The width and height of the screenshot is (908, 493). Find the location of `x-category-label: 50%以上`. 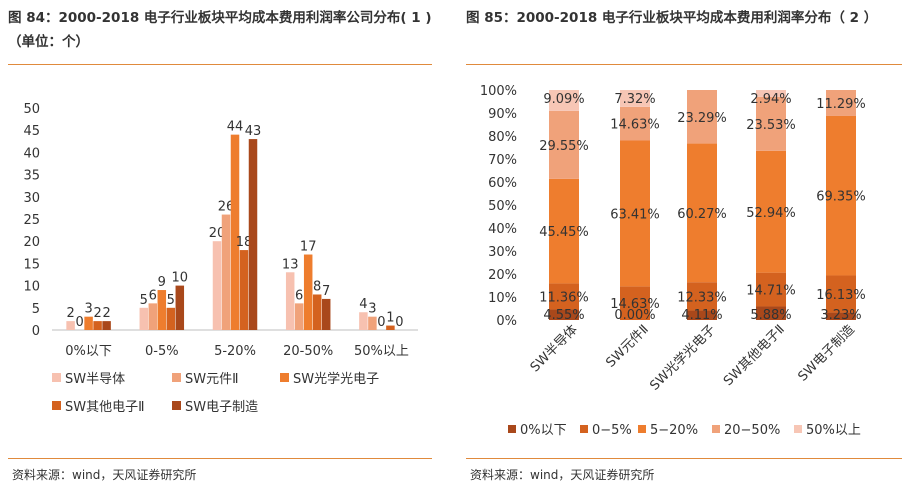

x-category-label: 50%以上 is located at coordinates (381, 351).